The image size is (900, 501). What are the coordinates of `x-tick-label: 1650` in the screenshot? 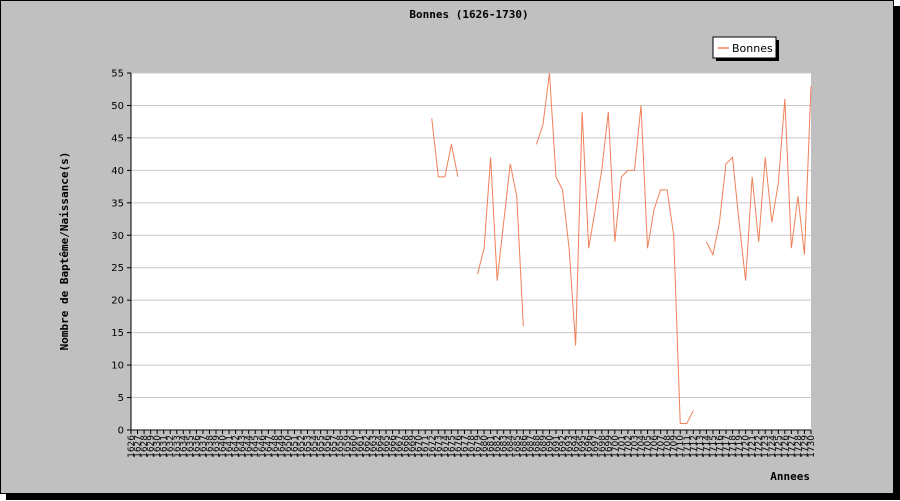 It's located at (289, 446).